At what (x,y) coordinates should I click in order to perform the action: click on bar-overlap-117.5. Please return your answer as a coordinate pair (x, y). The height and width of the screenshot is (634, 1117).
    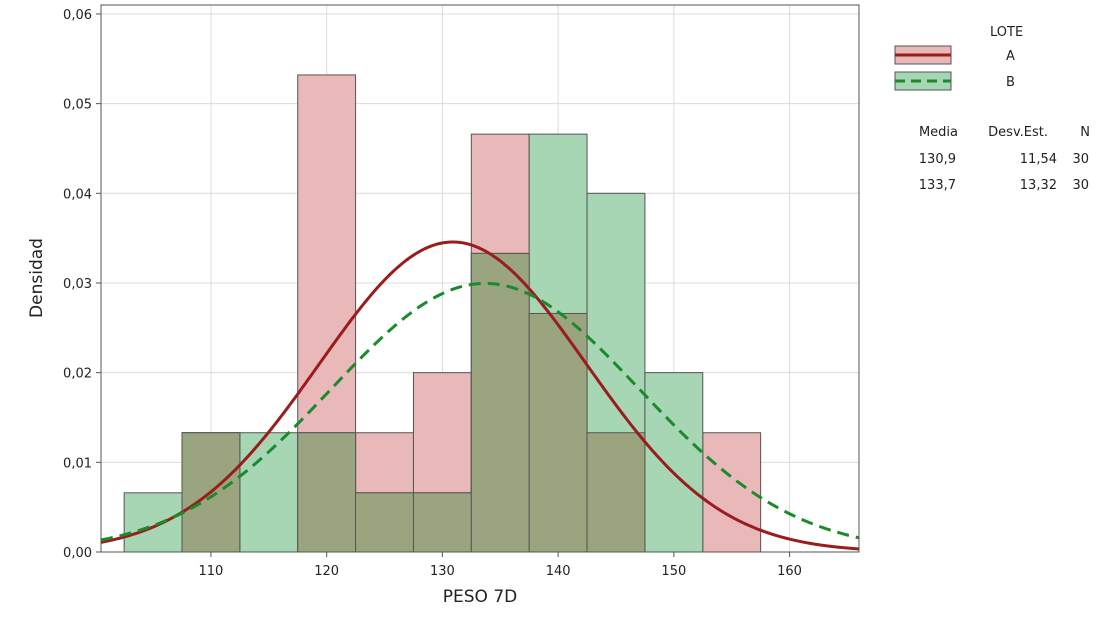
    Looking at the image, I should click on (327, 492).